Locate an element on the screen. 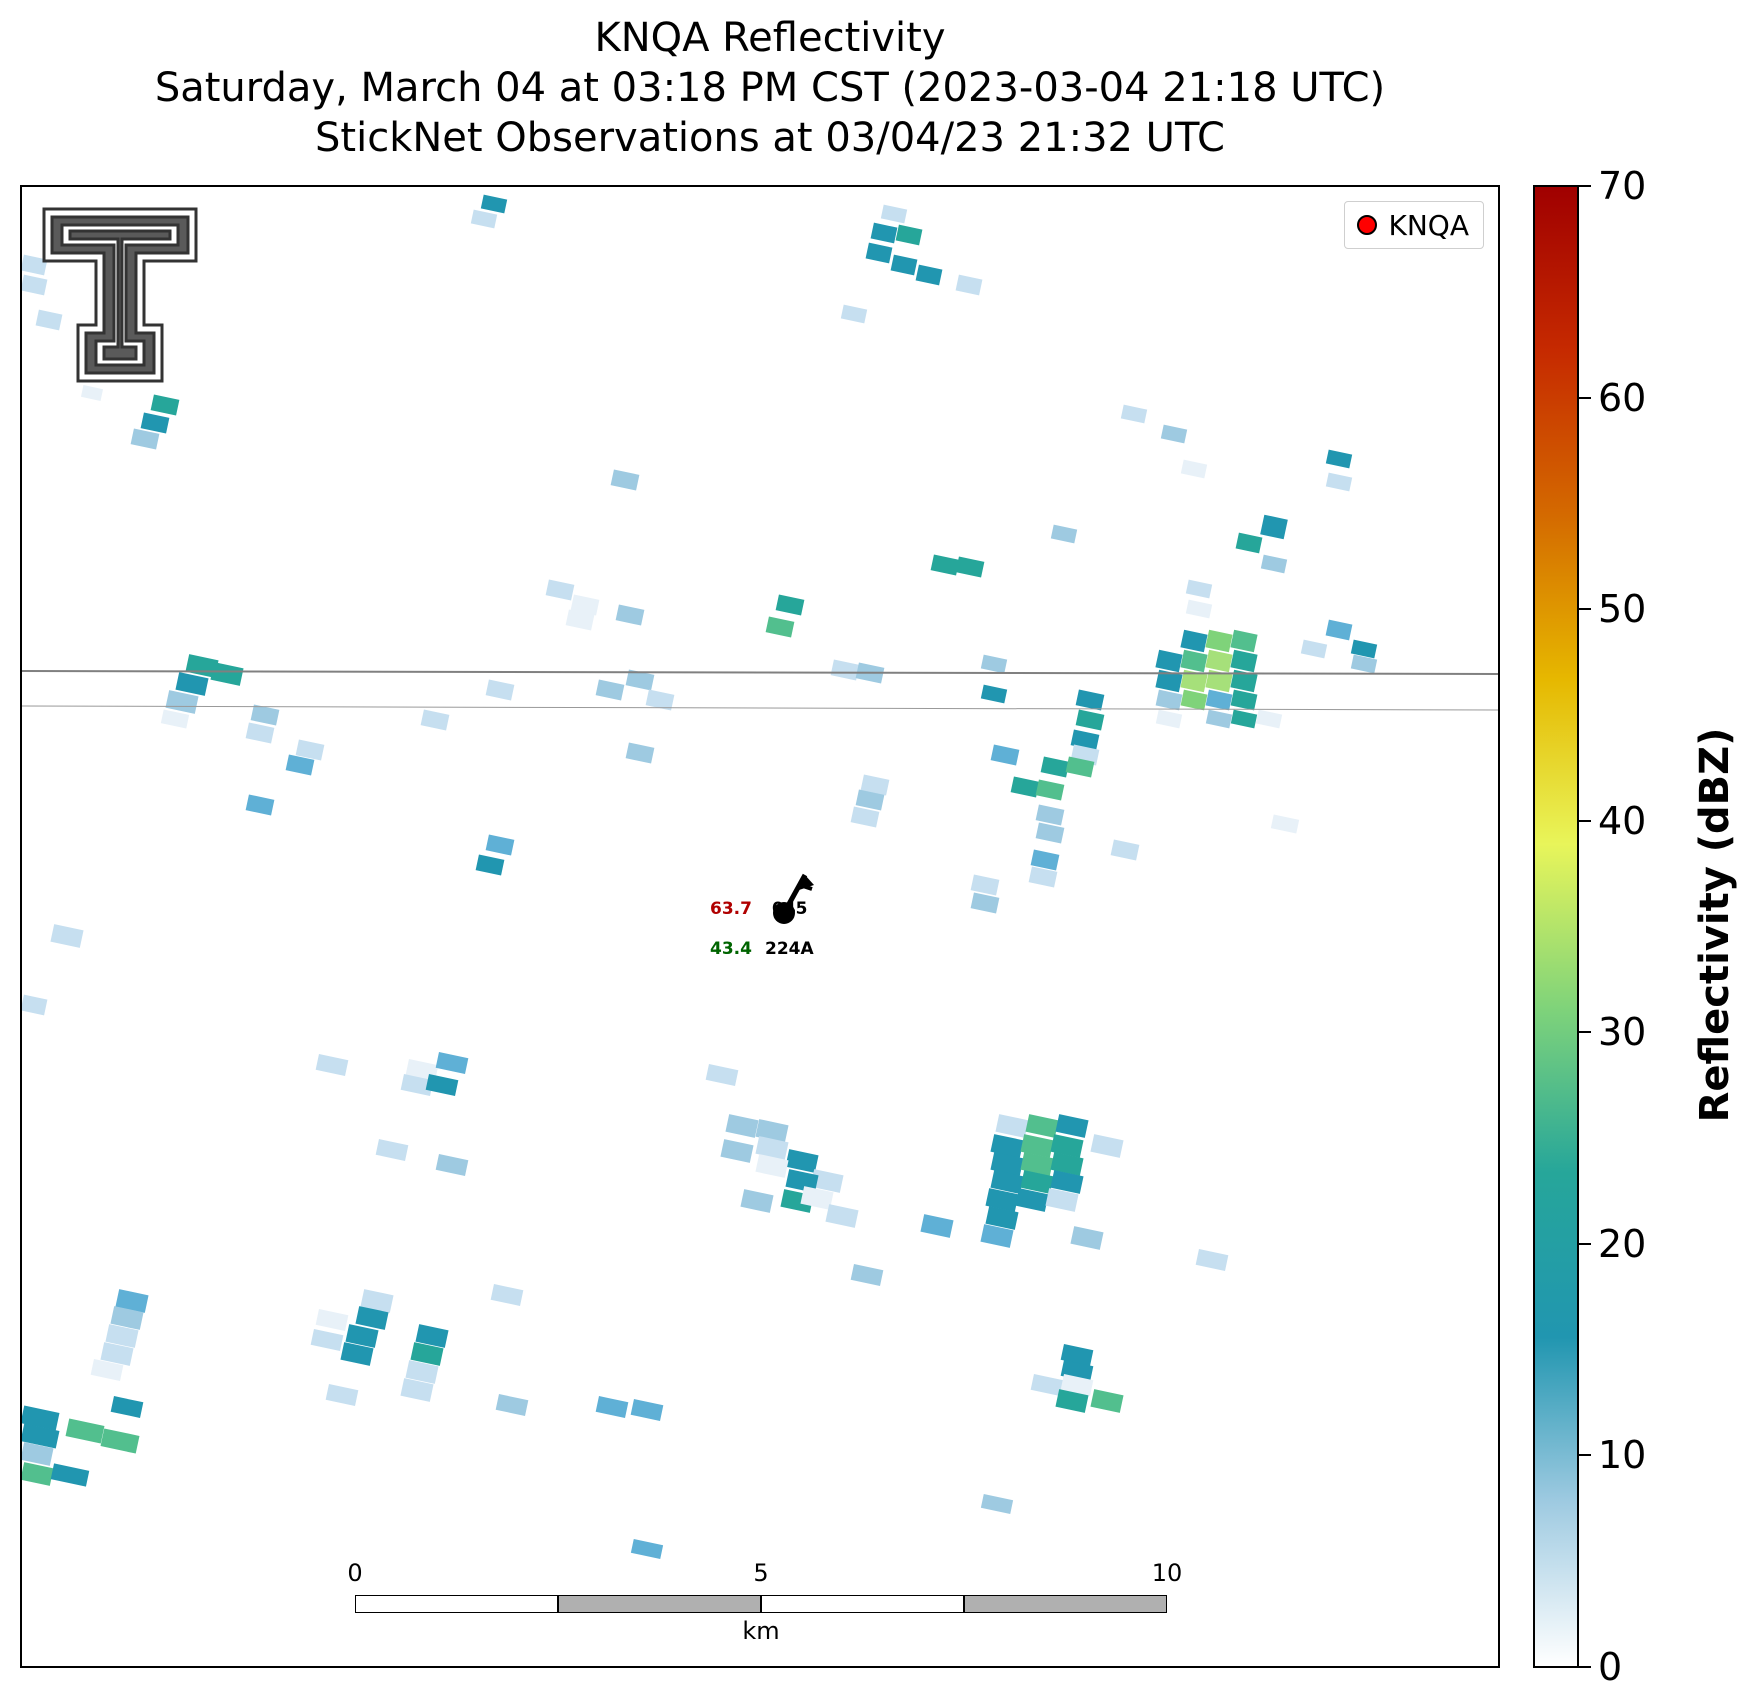  scalebar-tick-label: 5 is located at coordinates (761, 1573).